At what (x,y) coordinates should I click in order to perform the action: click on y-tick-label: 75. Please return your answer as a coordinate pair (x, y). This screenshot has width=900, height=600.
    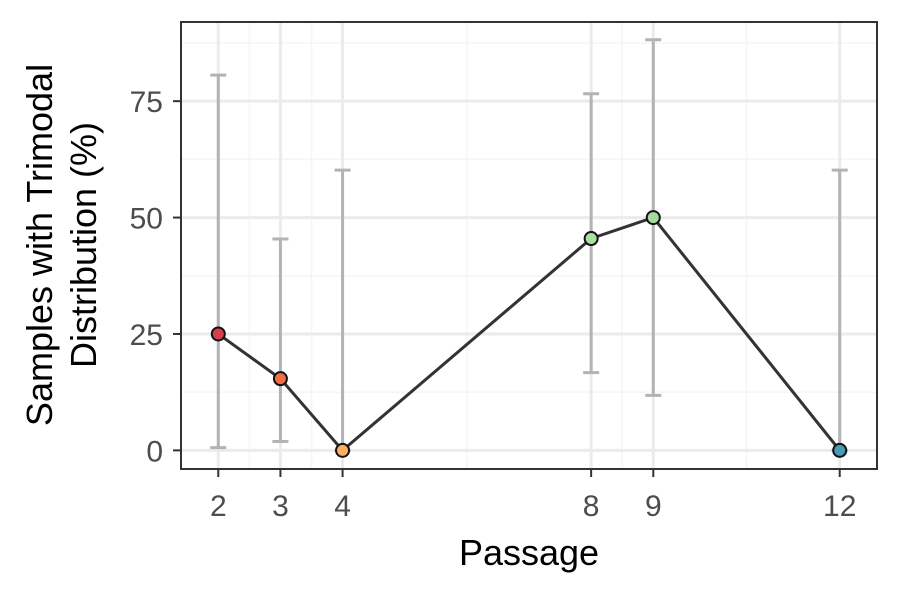
    Looking at the image, I should click on (146, 102).